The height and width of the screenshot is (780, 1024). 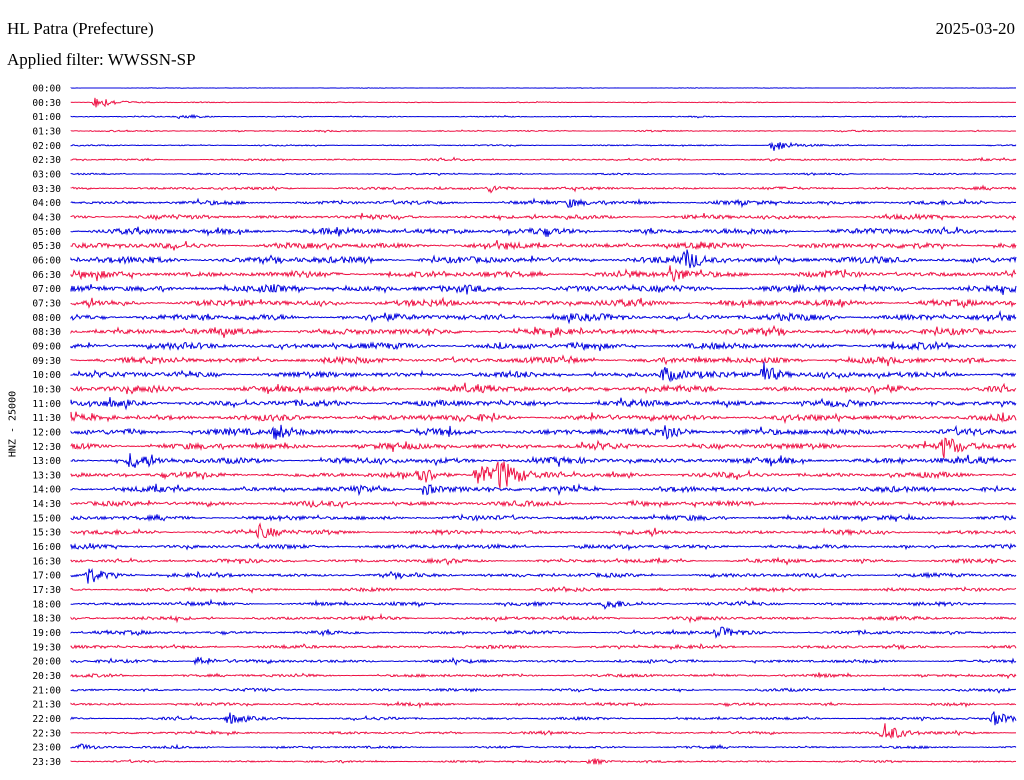 I want to click on row-time-label: 15:30, so click(x=46, y=533).